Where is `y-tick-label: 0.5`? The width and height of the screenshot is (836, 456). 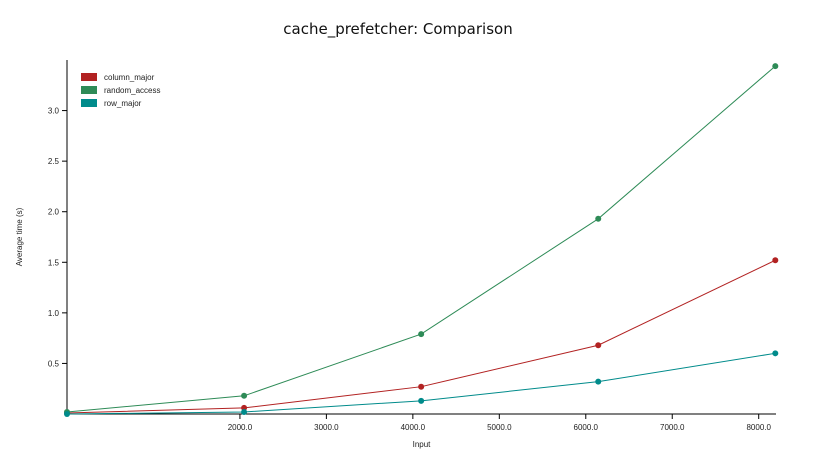 y-tick-label: 0.5 is located at coordinates (54, 363).